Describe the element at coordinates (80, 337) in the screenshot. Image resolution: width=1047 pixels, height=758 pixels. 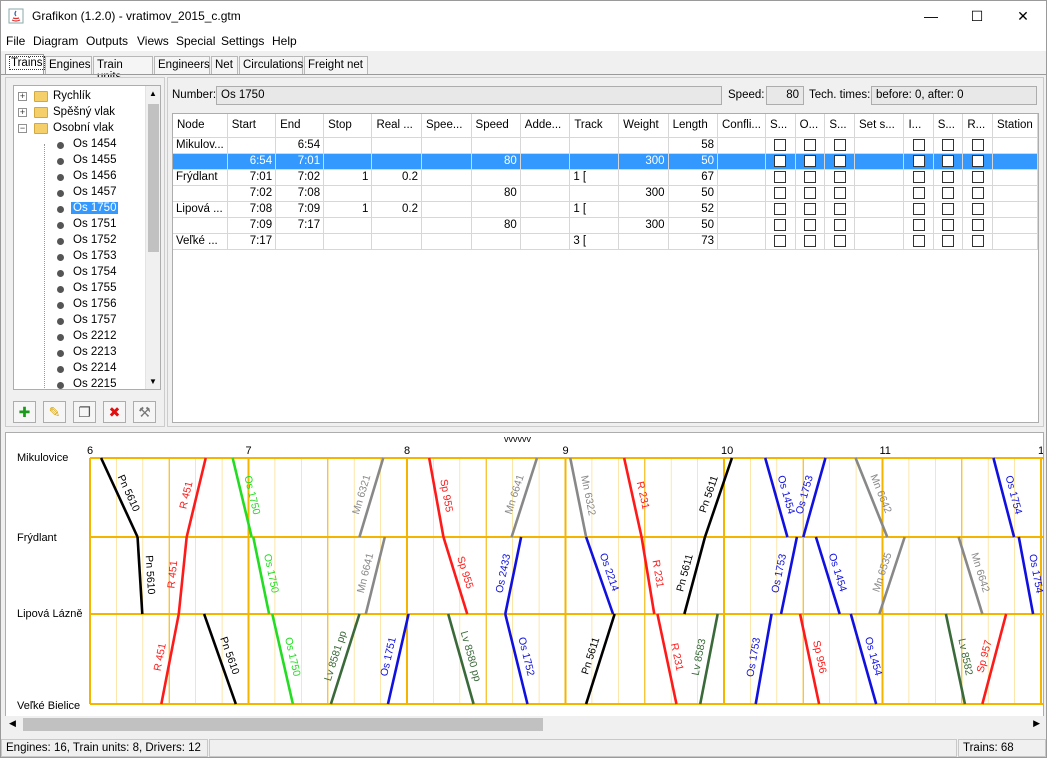
I see `tree-train-item: Os 2212` at that location.